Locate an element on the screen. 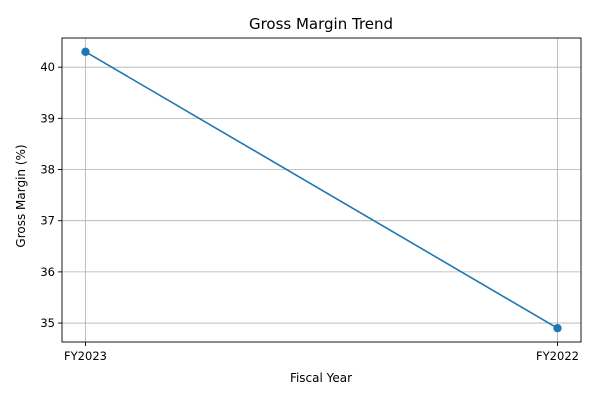 The width and height of the screenshot is (600, 404). y-tick-label: 40 is located at coordinates (47, 67).